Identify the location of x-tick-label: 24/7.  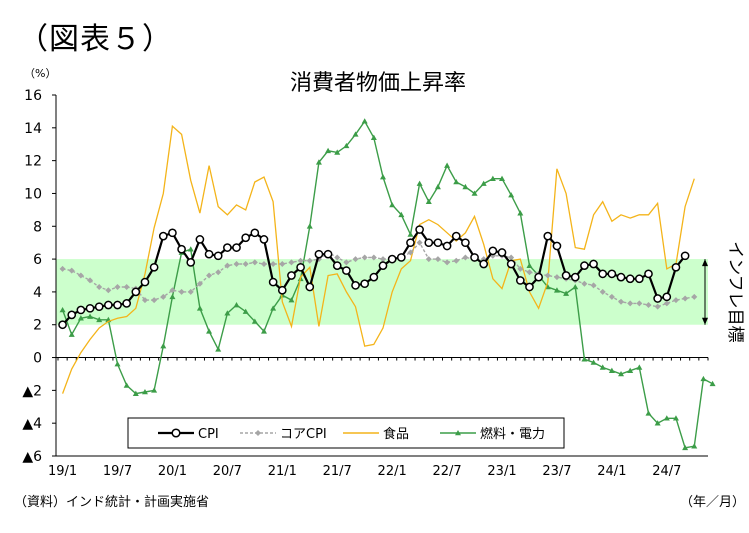
(666, 471).